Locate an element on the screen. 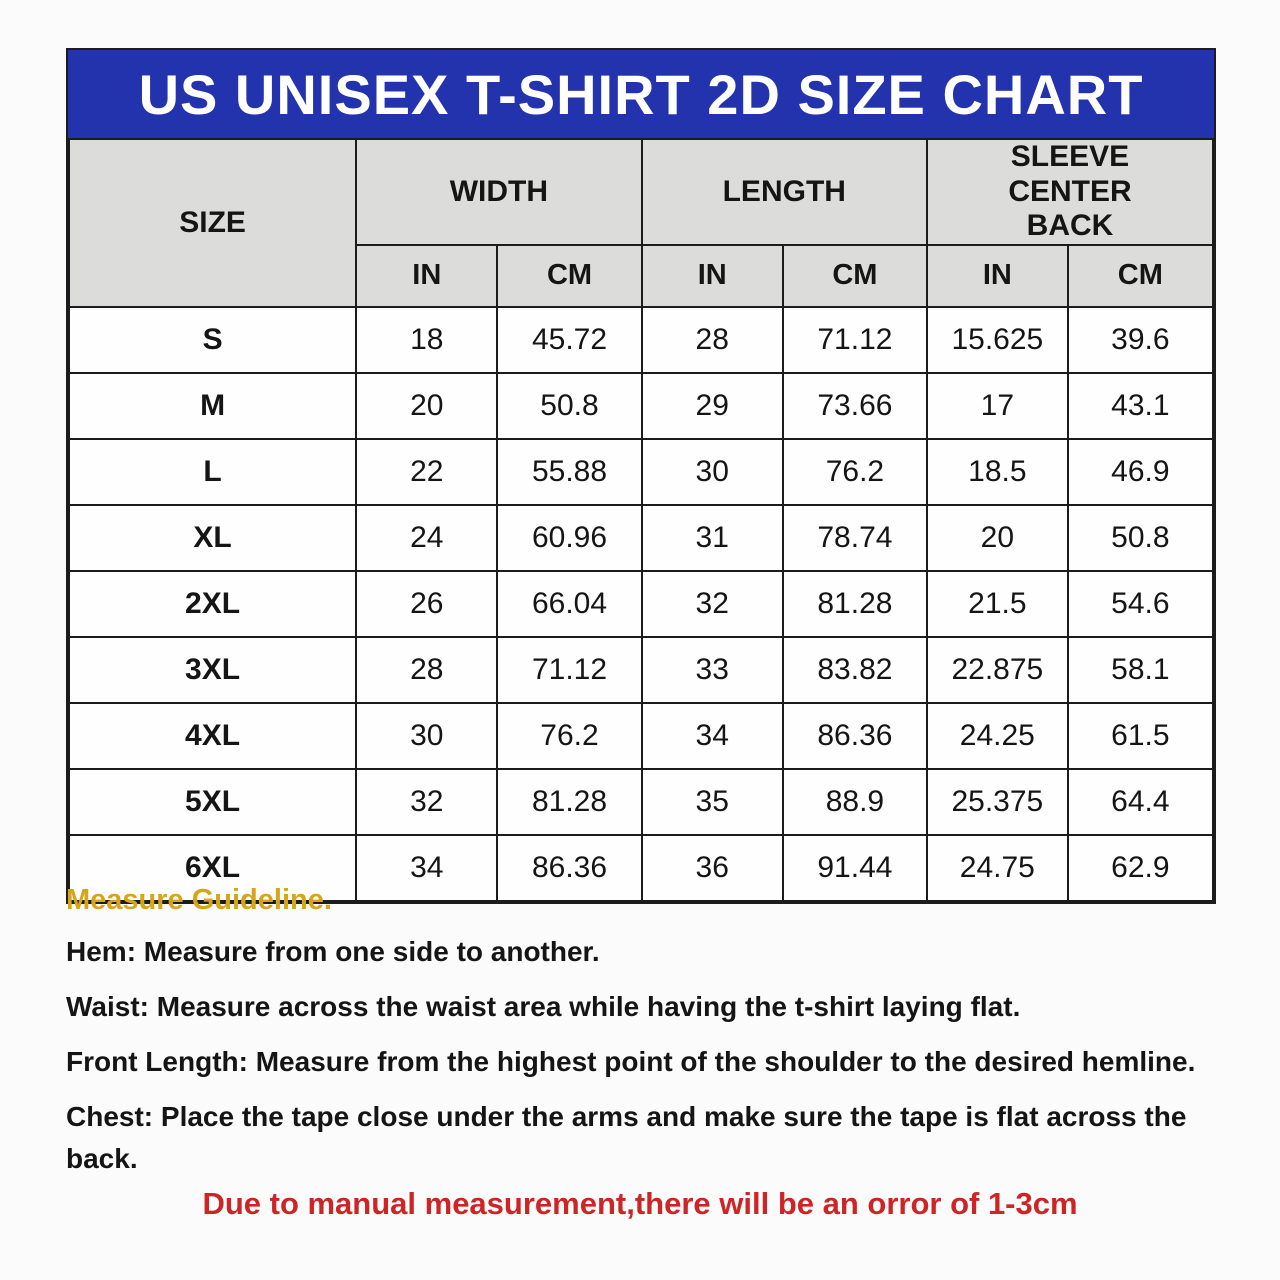 This screenshot has width=1280, height=1280. sleeve-in-value: 20 is located at coordinates (997, 537).